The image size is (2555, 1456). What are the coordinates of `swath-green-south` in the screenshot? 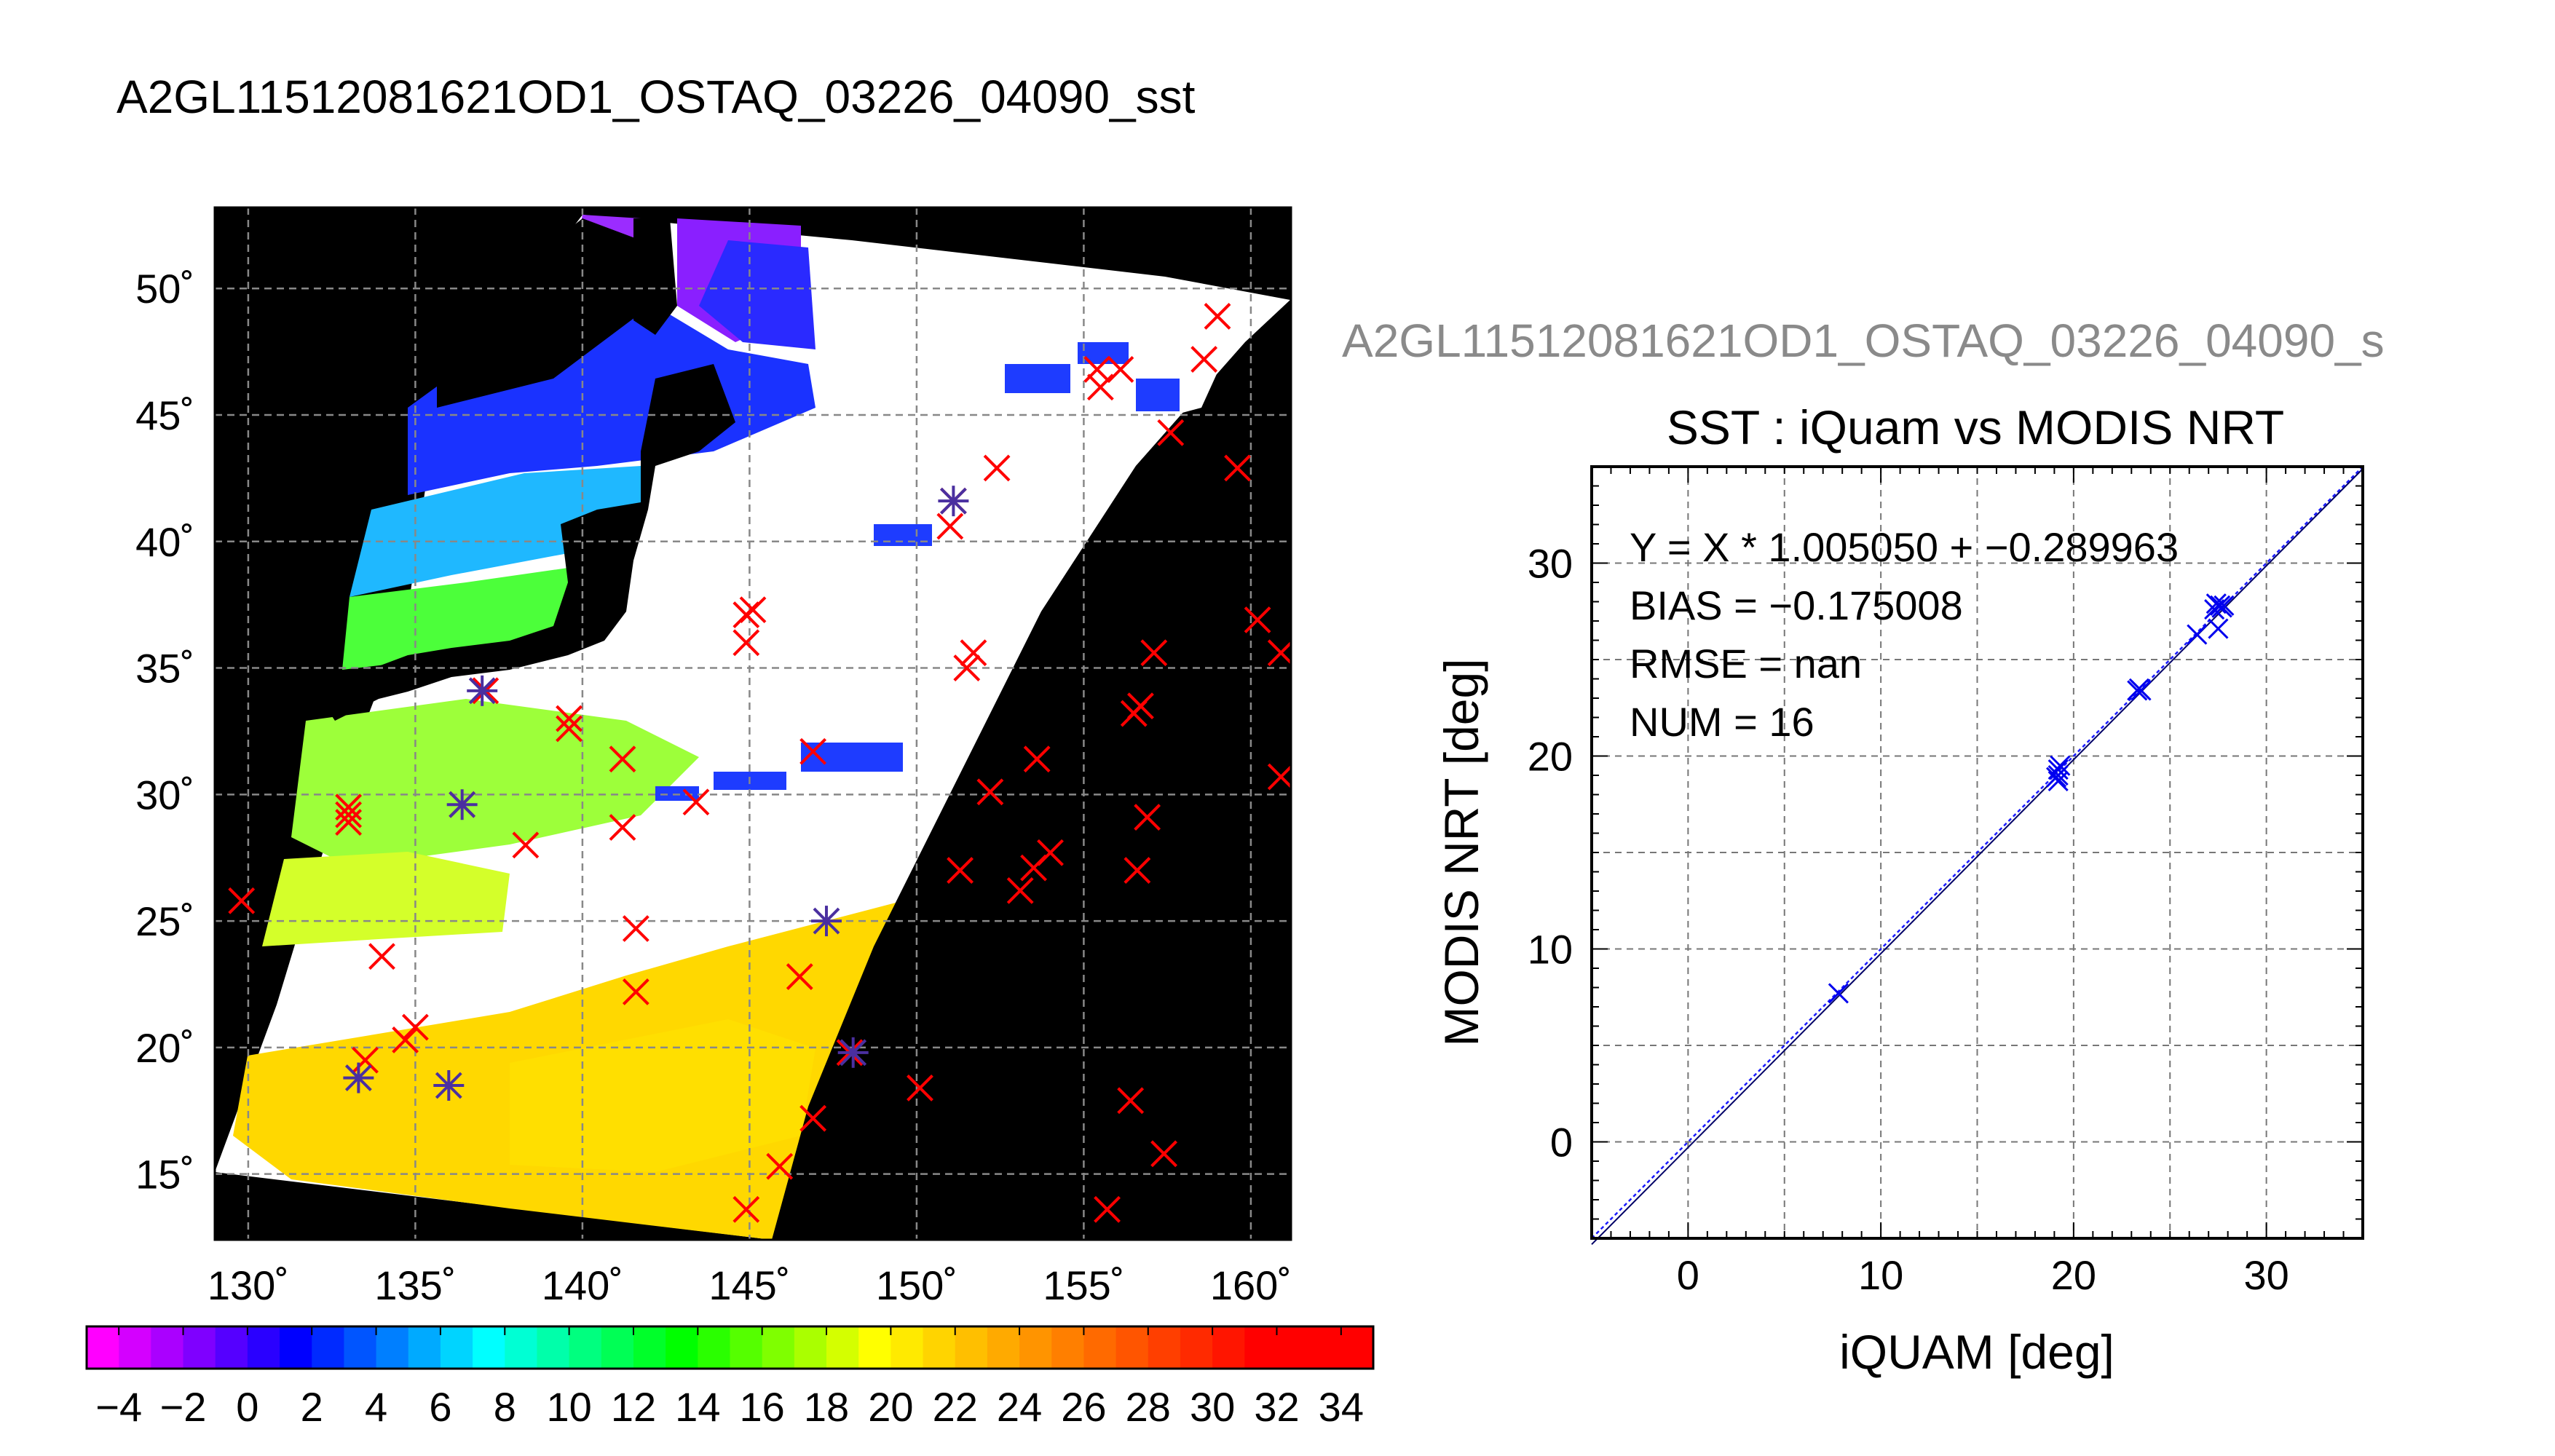 It's located at (495, 782).